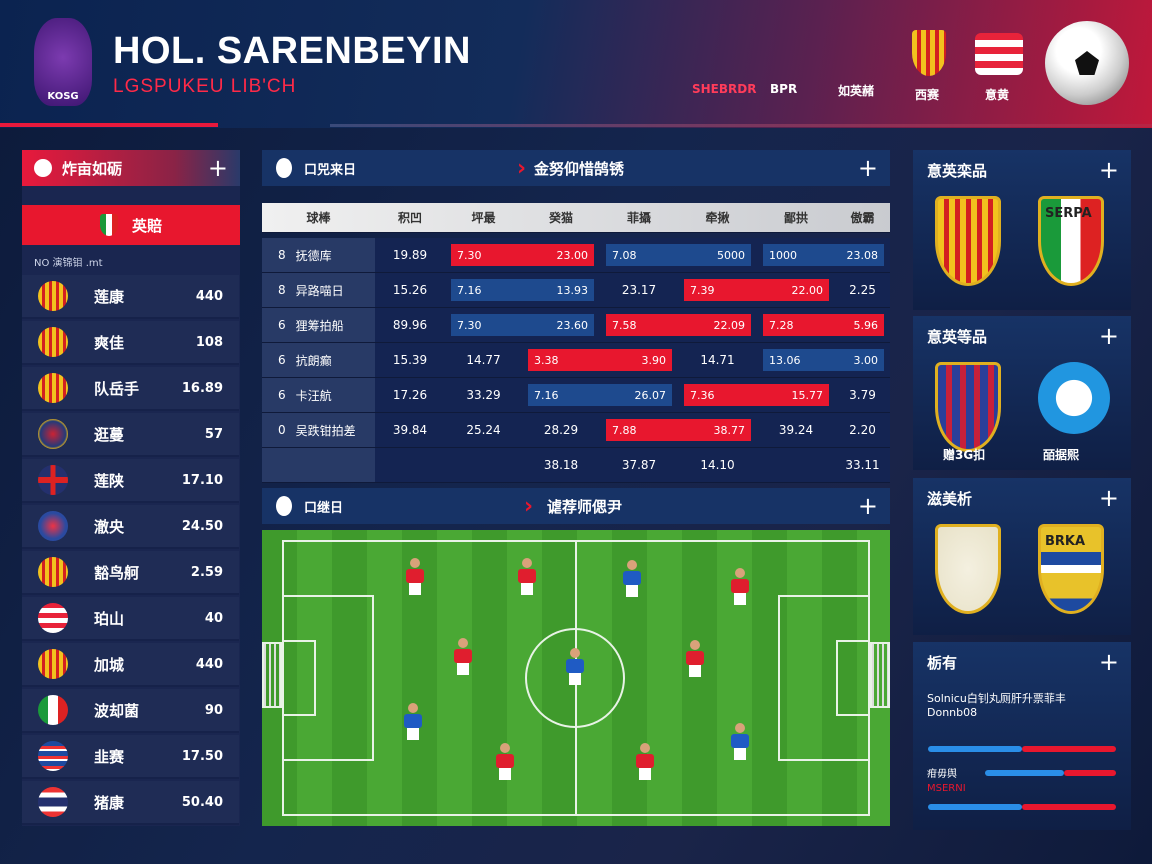 This screenshot has height=864, width=1152. I want to click on bar-value: 5000, so click(731, 255).